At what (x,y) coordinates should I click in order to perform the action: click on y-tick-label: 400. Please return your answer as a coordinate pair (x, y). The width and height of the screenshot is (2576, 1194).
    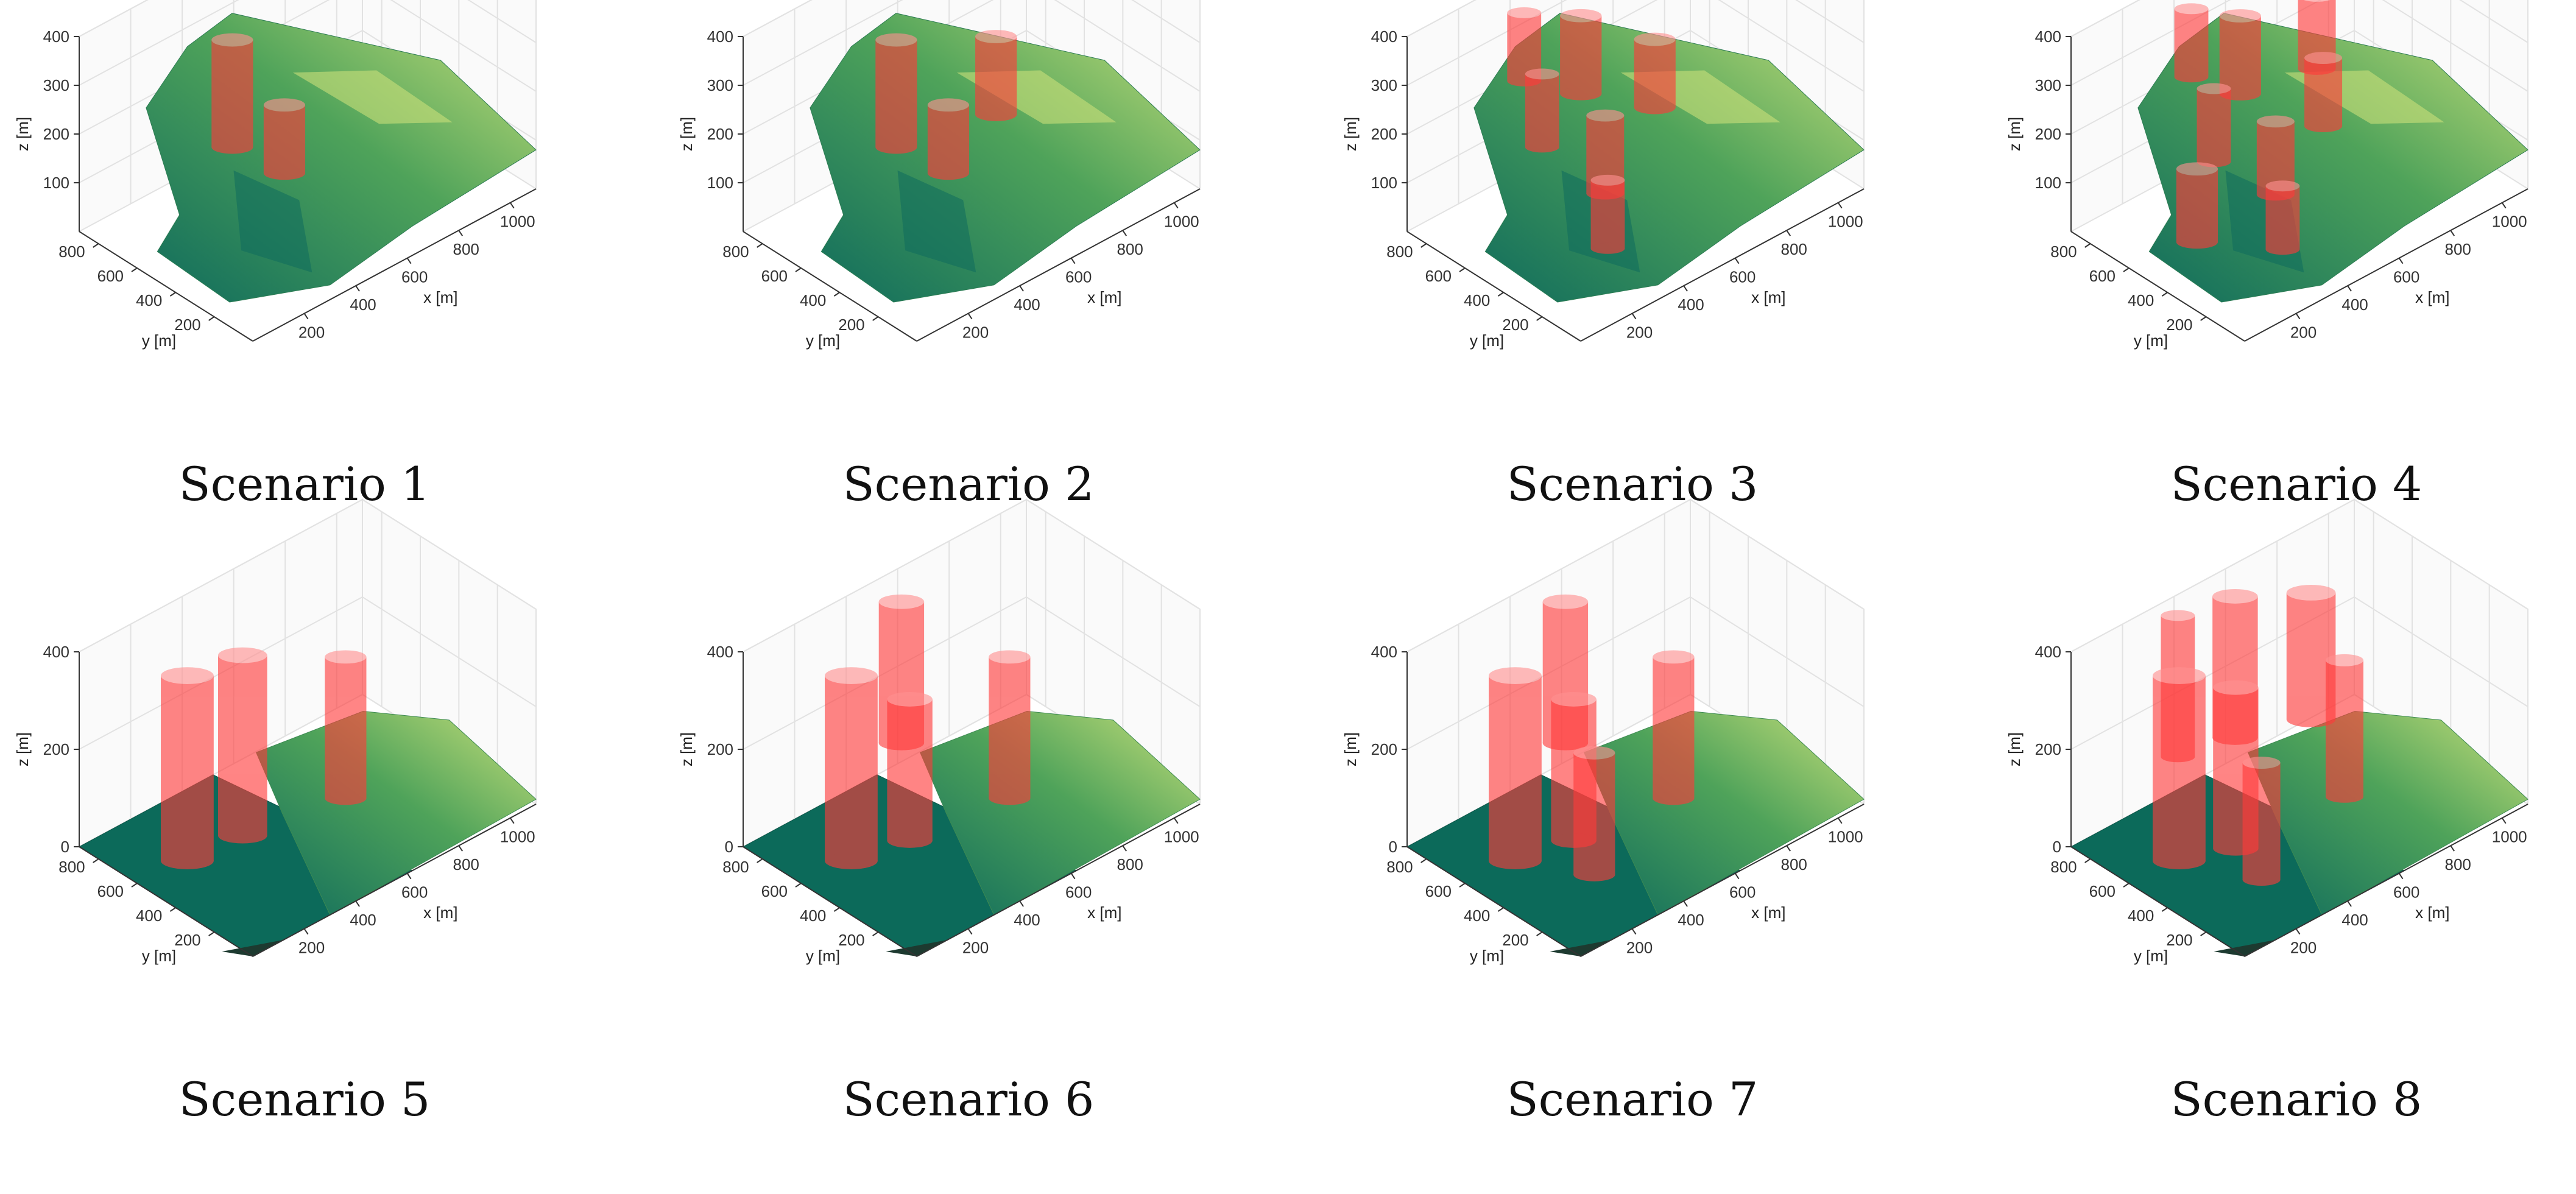
    Looking at the image, I should click on (1477, 300).